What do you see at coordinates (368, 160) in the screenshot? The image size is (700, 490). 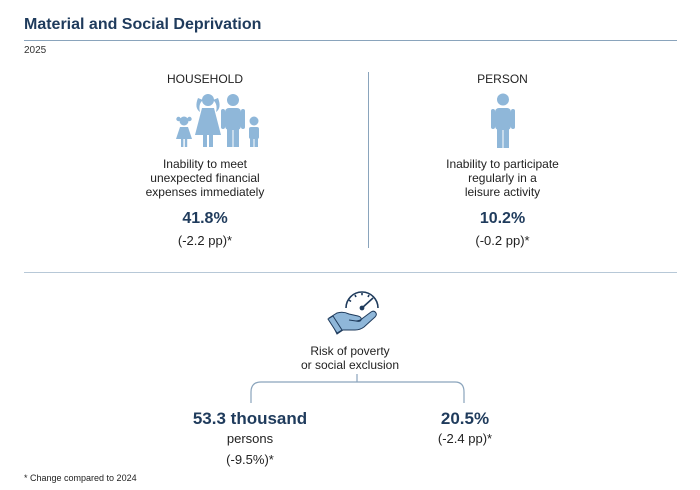 I see `column-divider` at bounding box center [368, 160].